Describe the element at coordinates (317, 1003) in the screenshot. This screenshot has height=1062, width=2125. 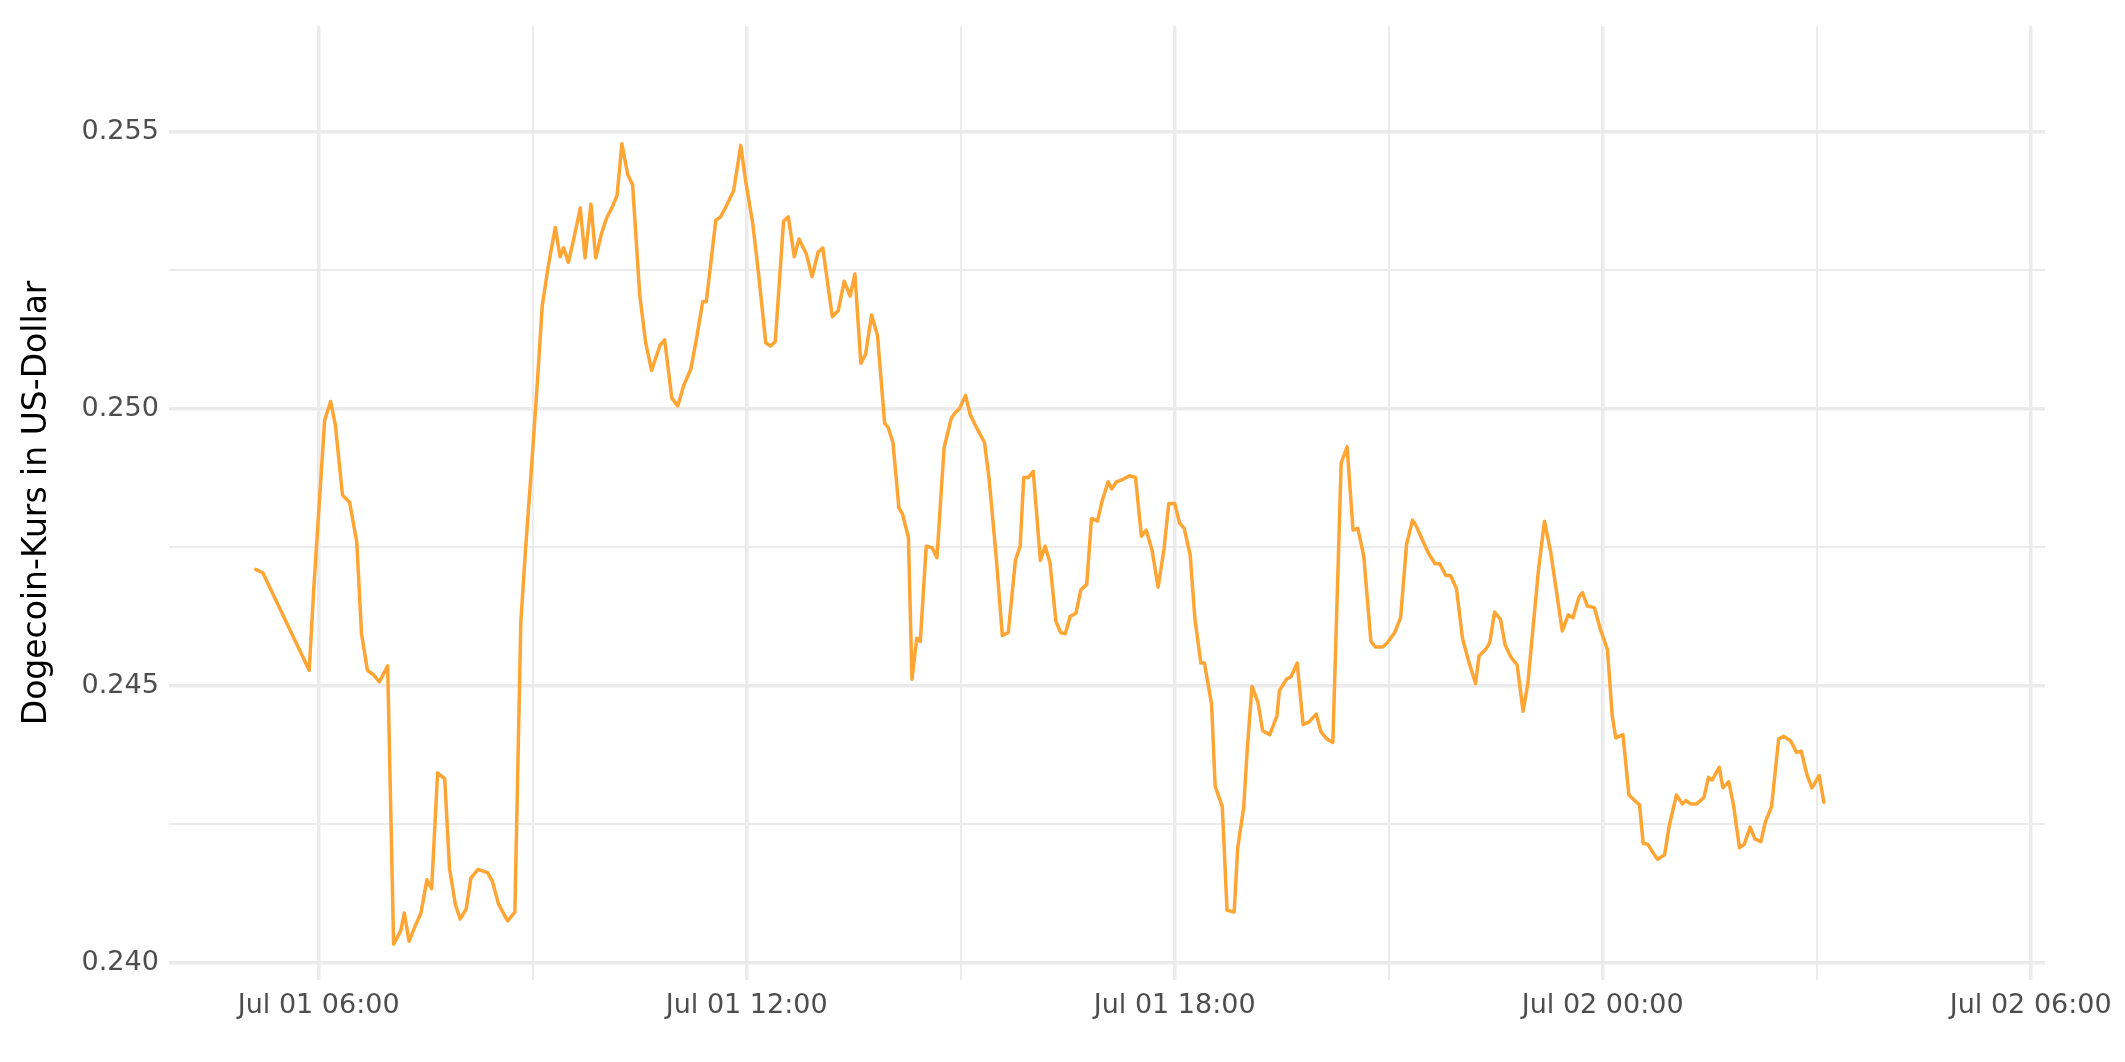
I see `x-tick-label: Jul 01 06:00` at that location.